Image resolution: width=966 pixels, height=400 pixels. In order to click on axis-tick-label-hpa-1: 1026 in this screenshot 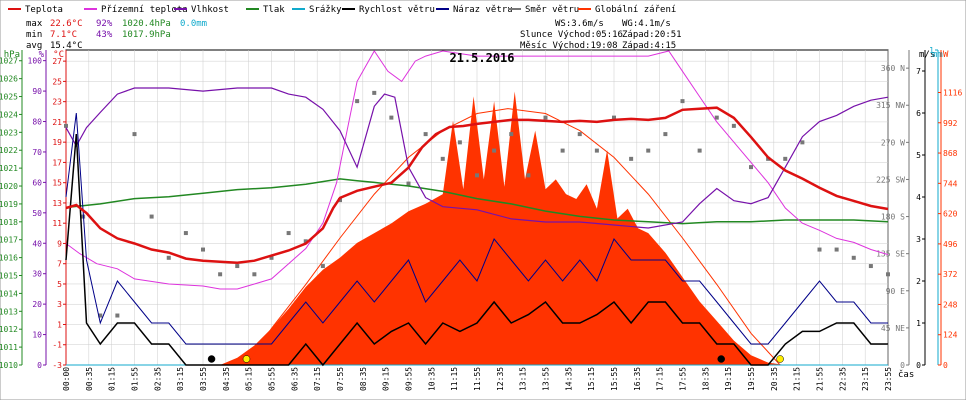, I will do `click(9, 79)`.